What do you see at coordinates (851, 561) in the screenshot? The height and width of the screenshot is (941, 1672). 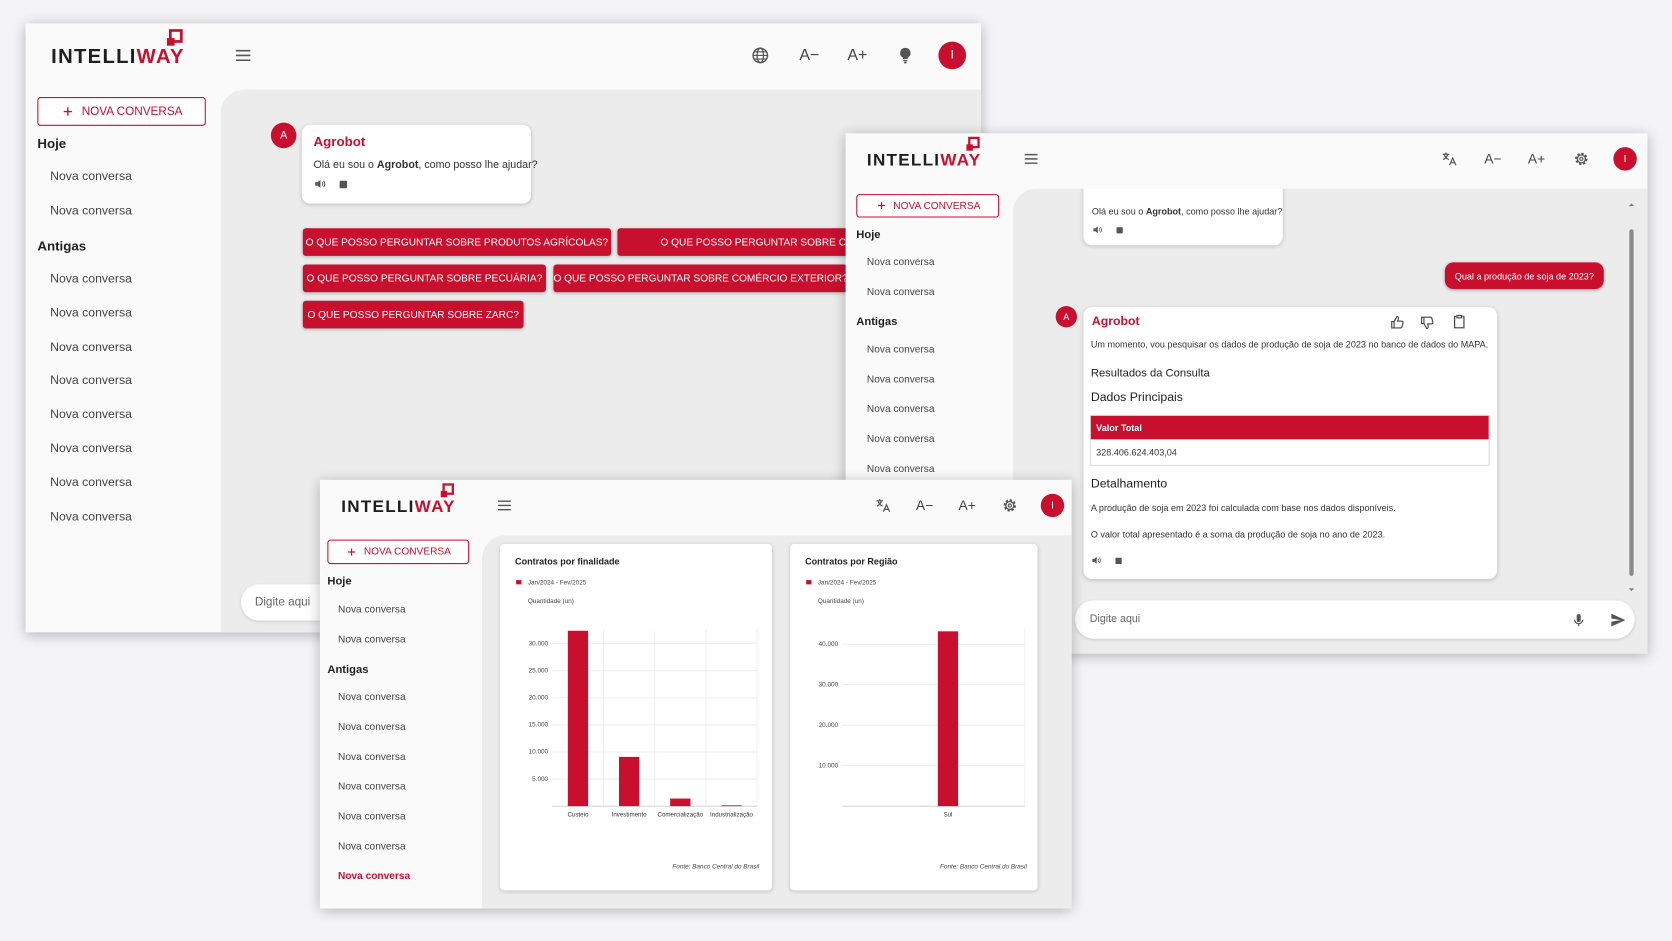 I see `chart-title: Contratos por Região` at bounding box center [851, 561].